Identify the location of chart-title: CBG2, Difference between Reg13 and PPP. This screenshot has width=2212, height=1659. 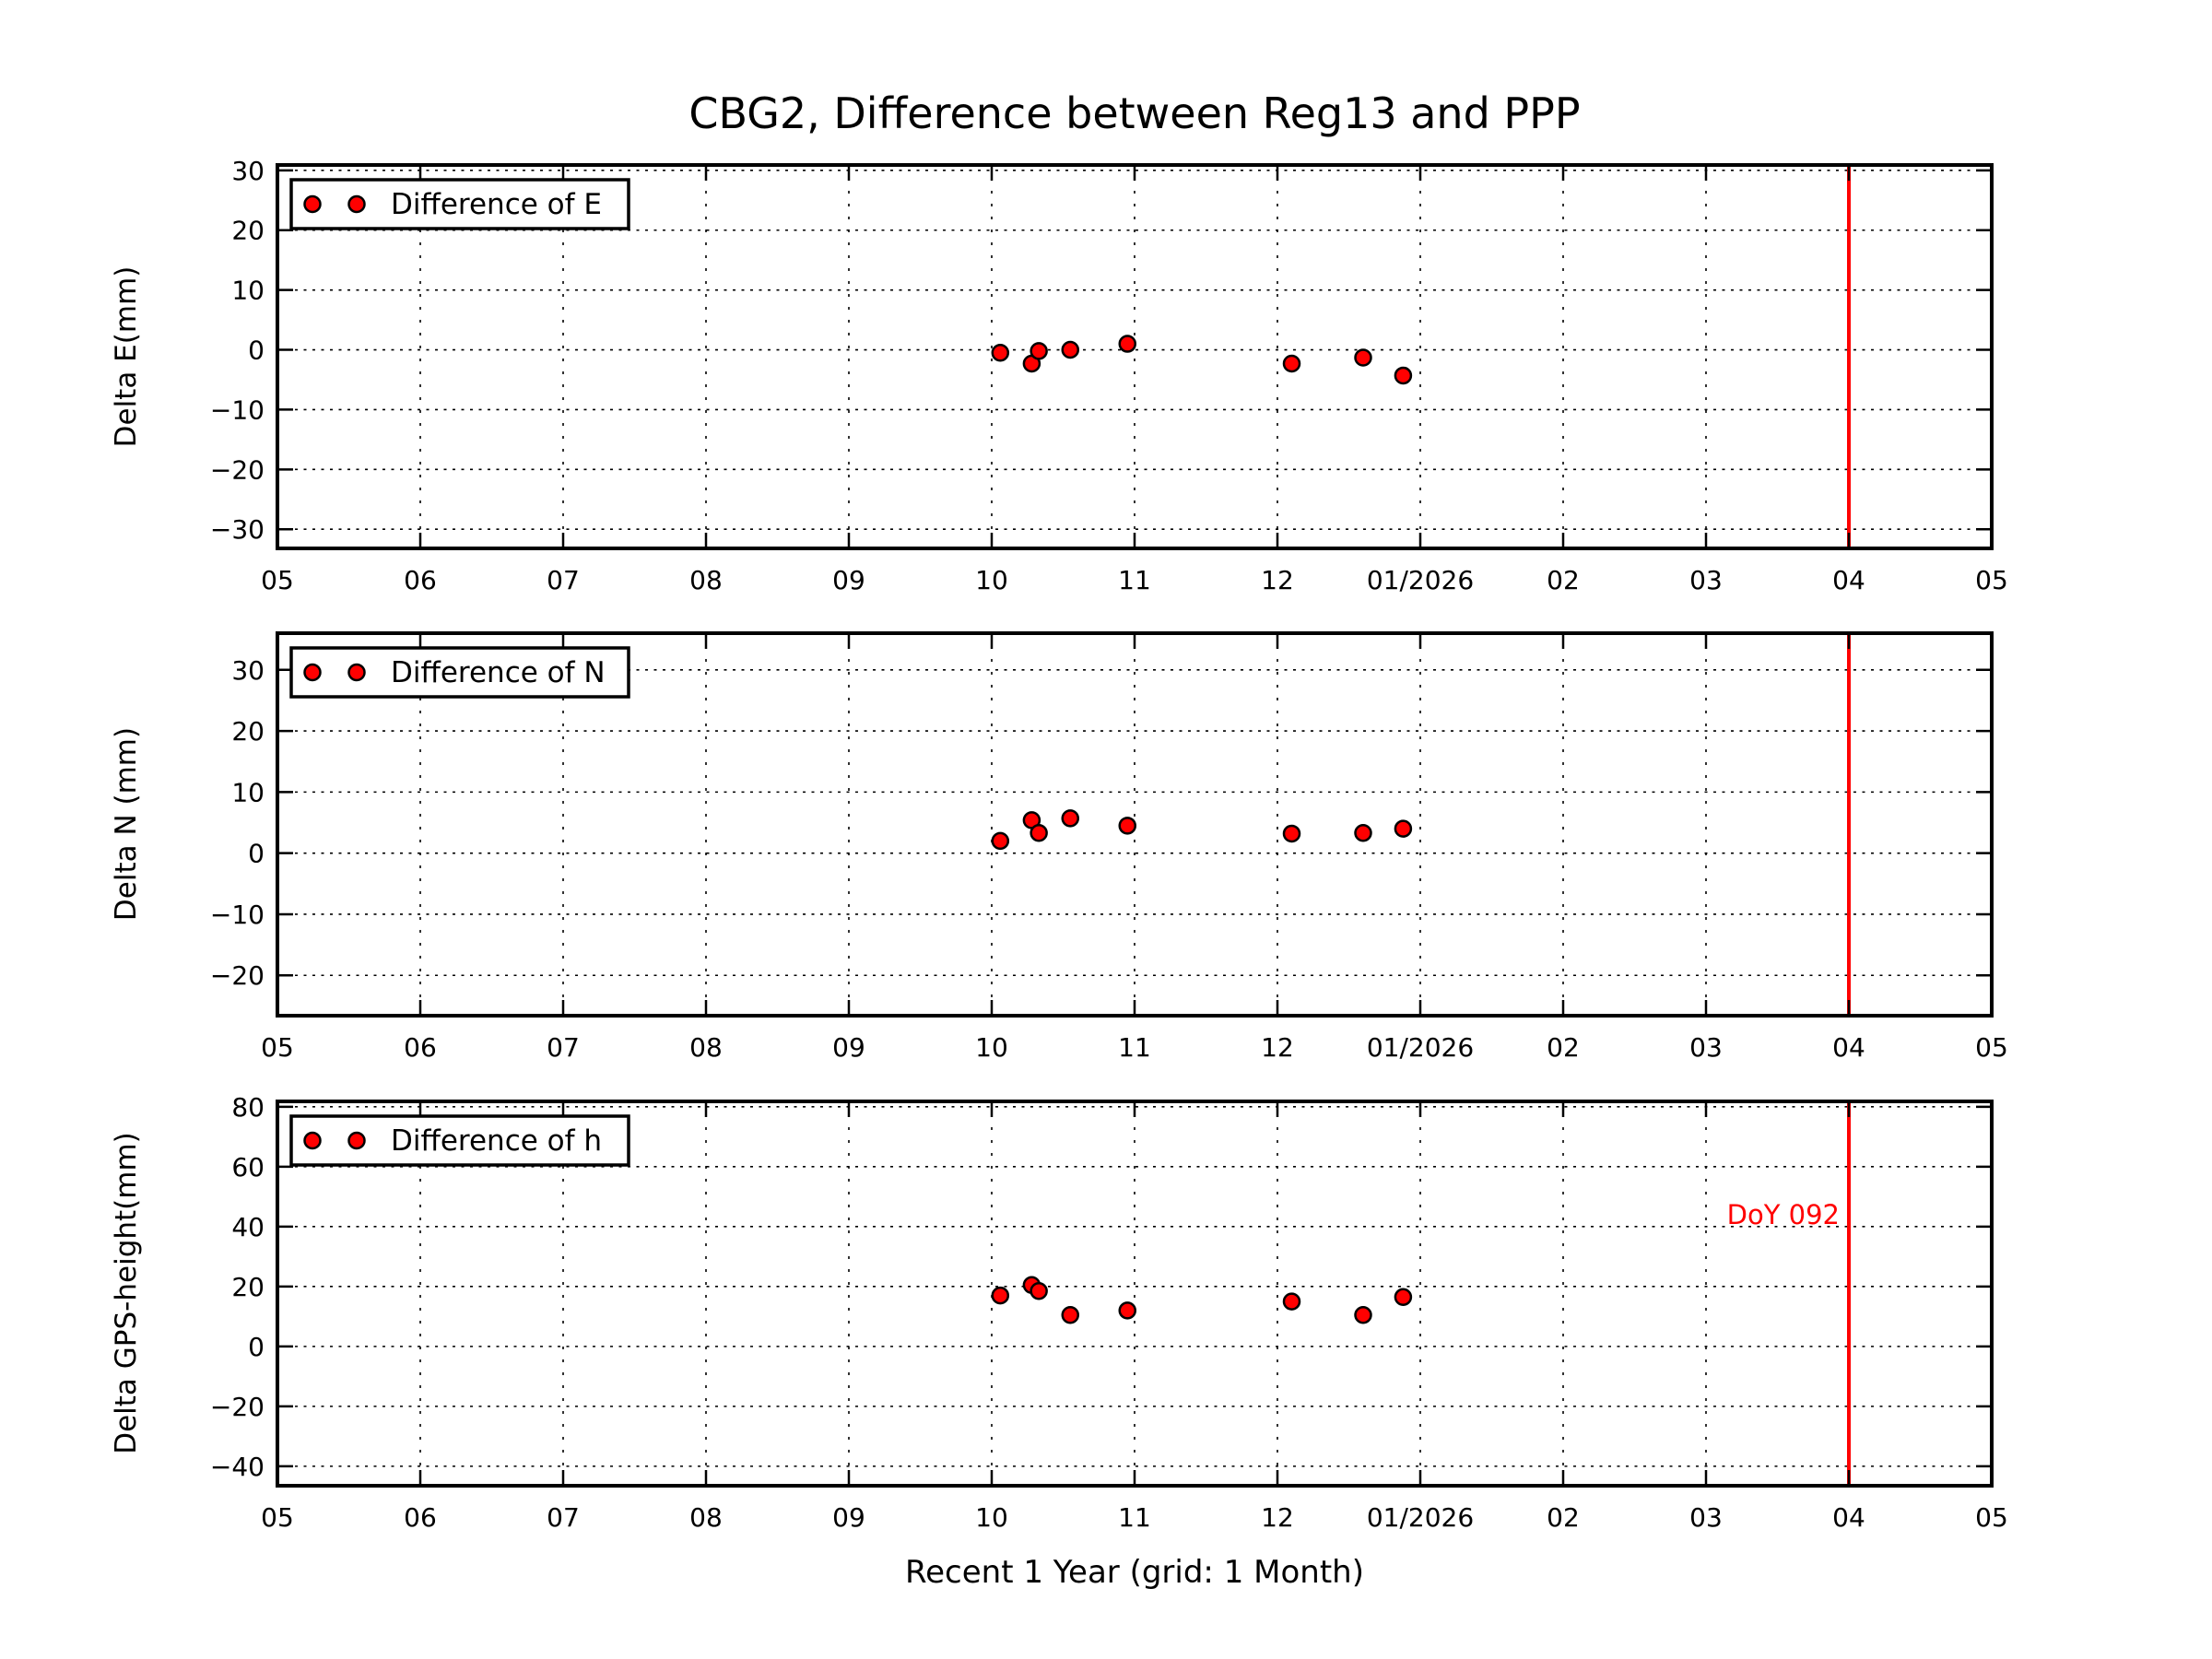
(1134, 113).